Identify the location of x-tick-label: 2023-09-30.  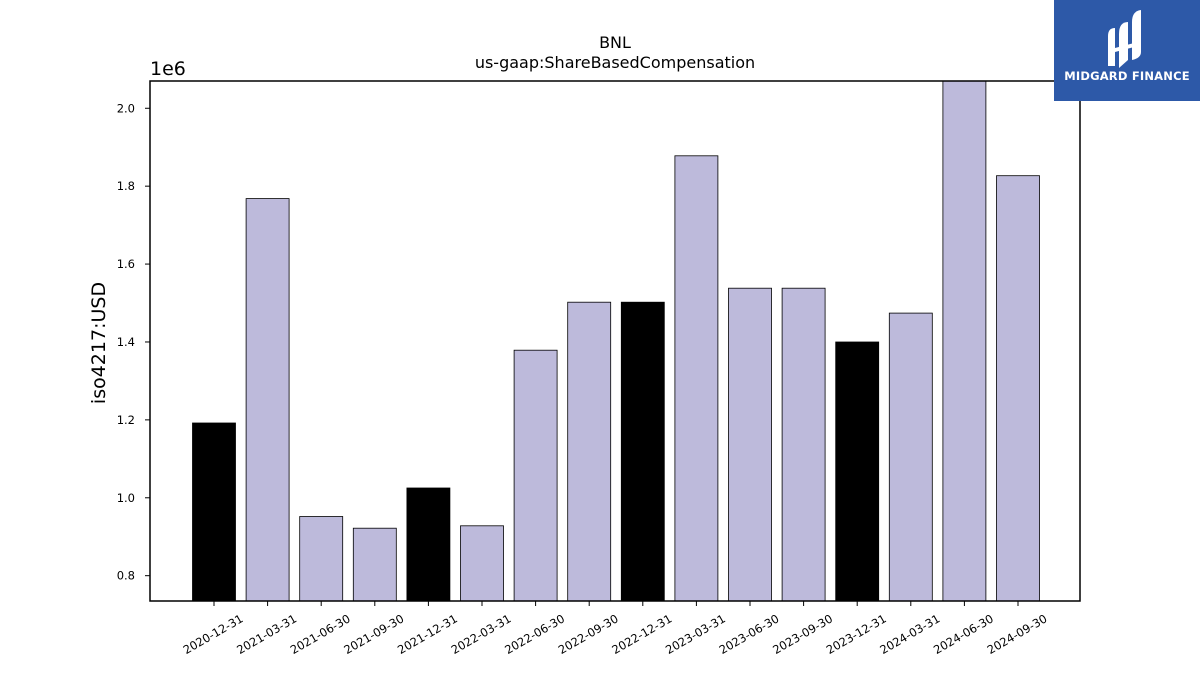
(802, 634).